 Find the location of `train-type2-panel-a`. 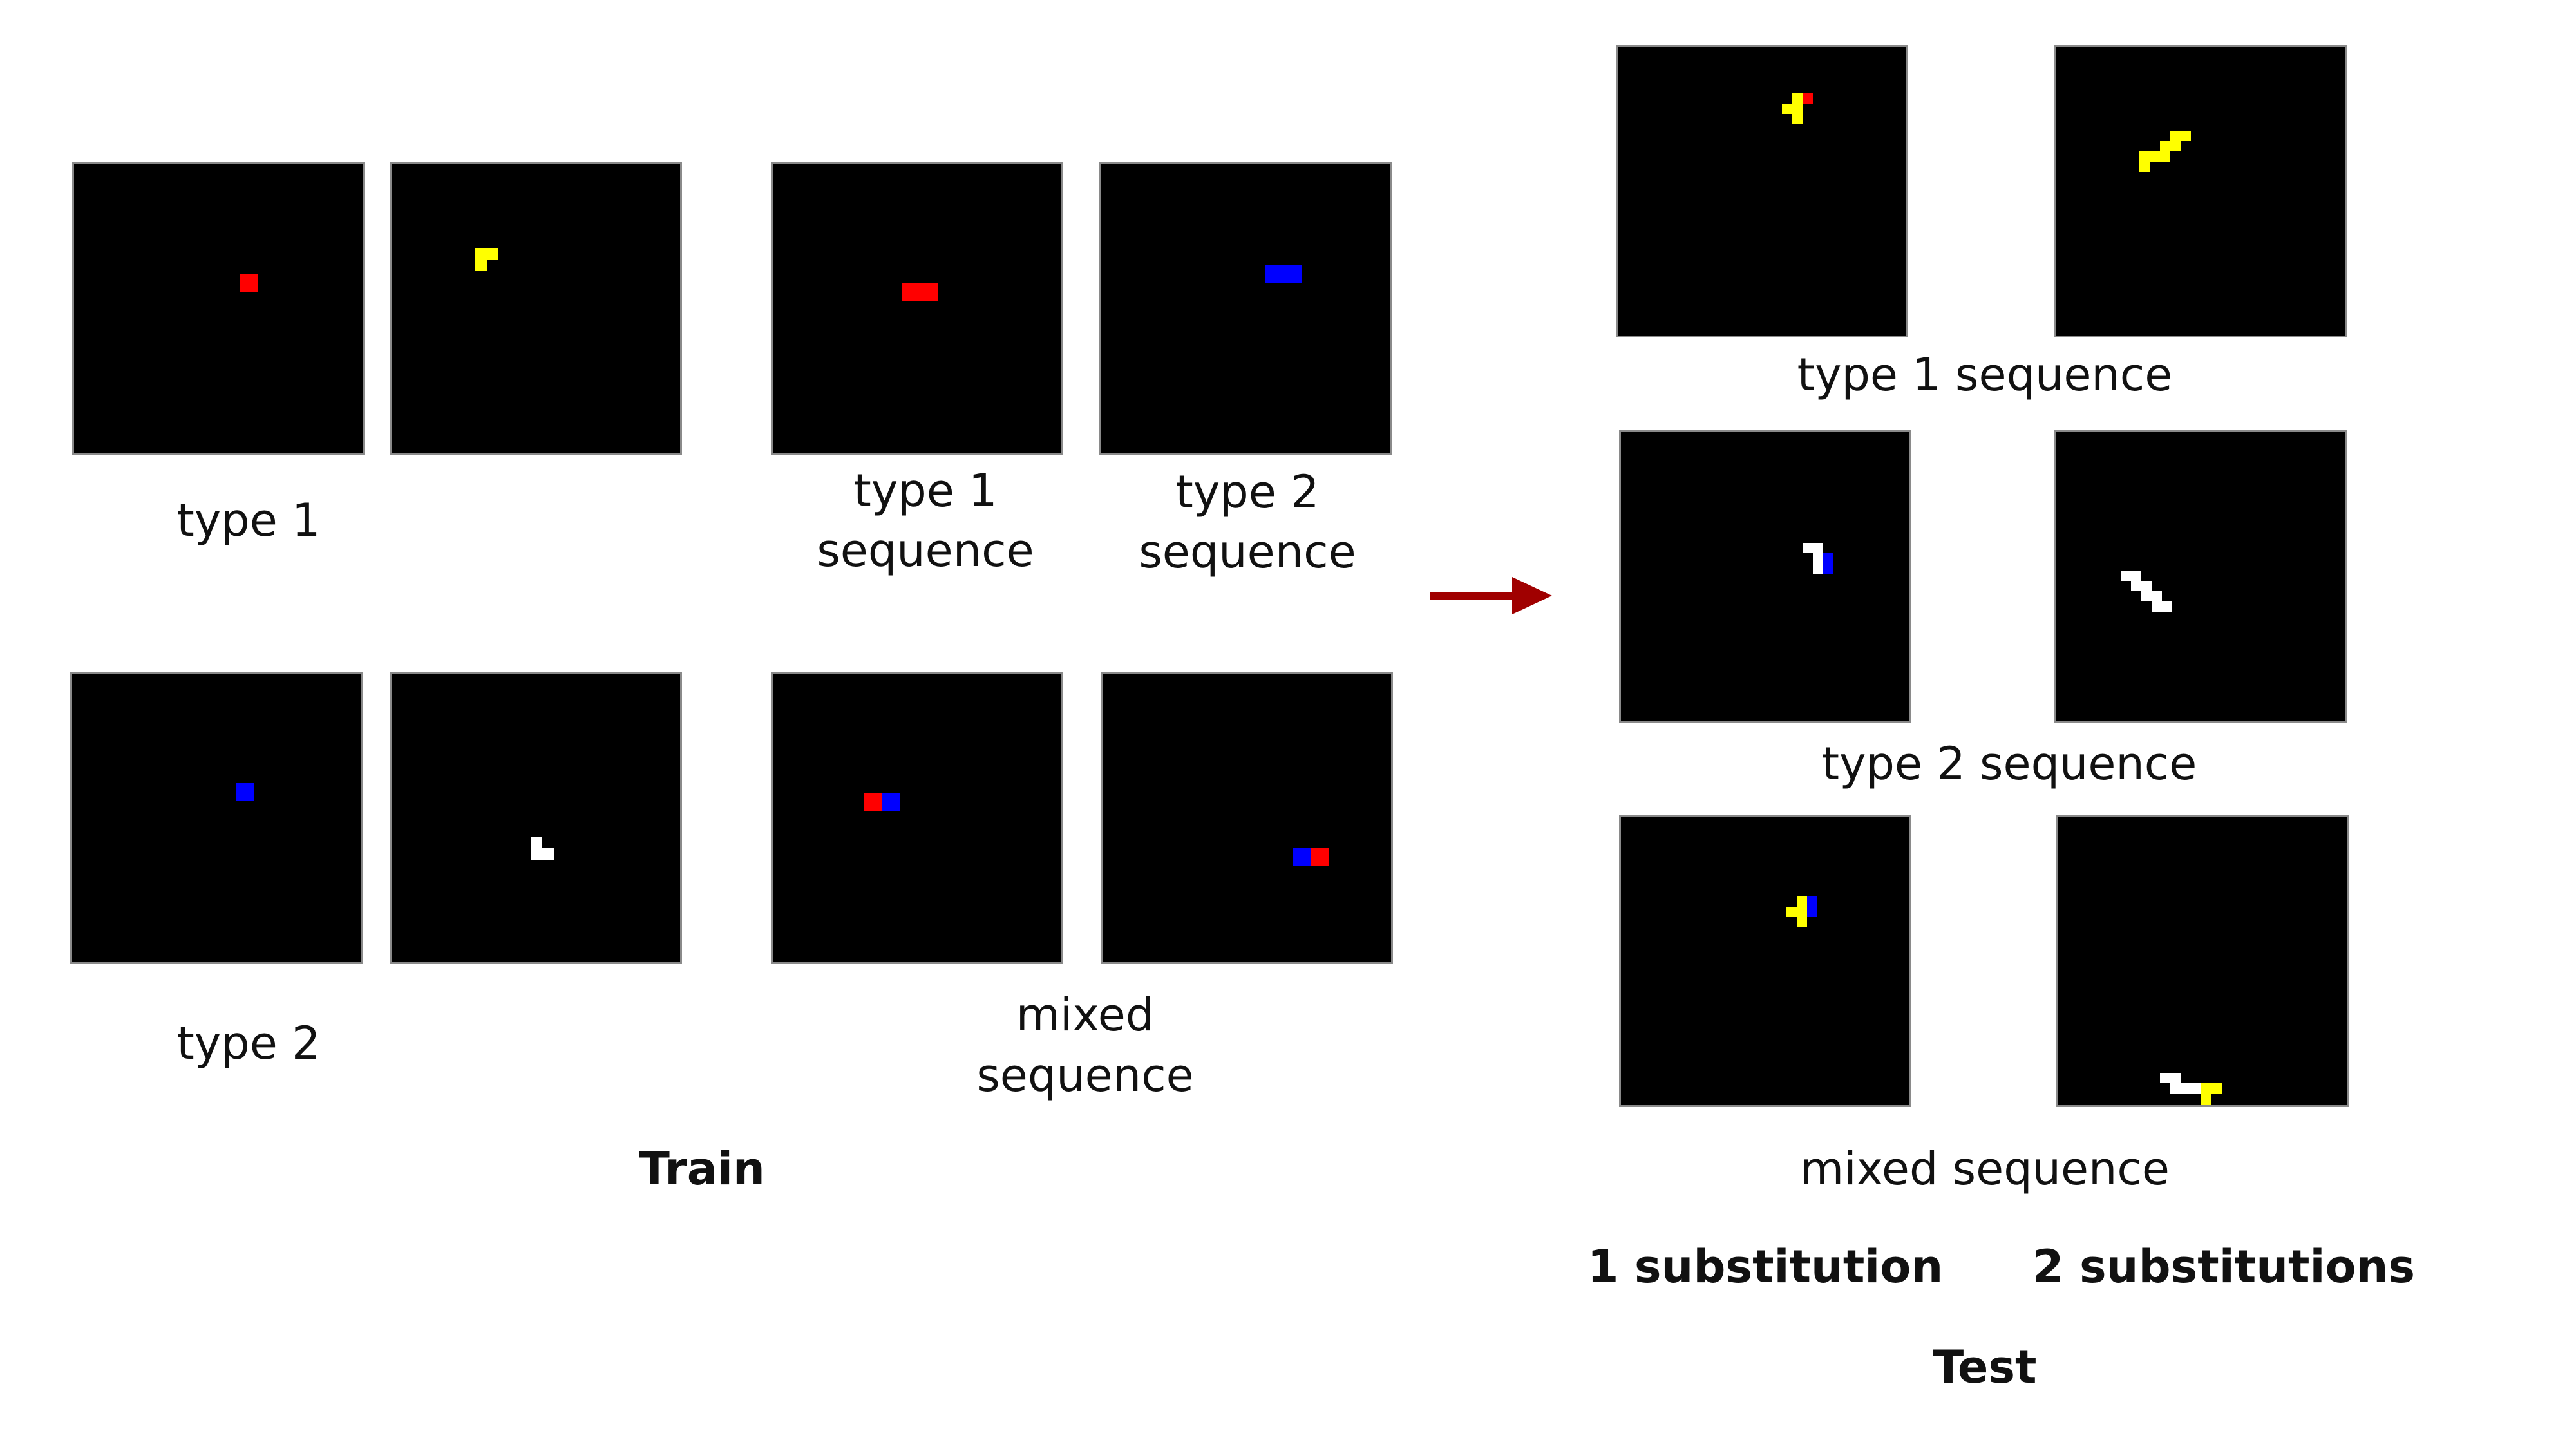

train-type2-panel-a is located at coordinates (216, 818).